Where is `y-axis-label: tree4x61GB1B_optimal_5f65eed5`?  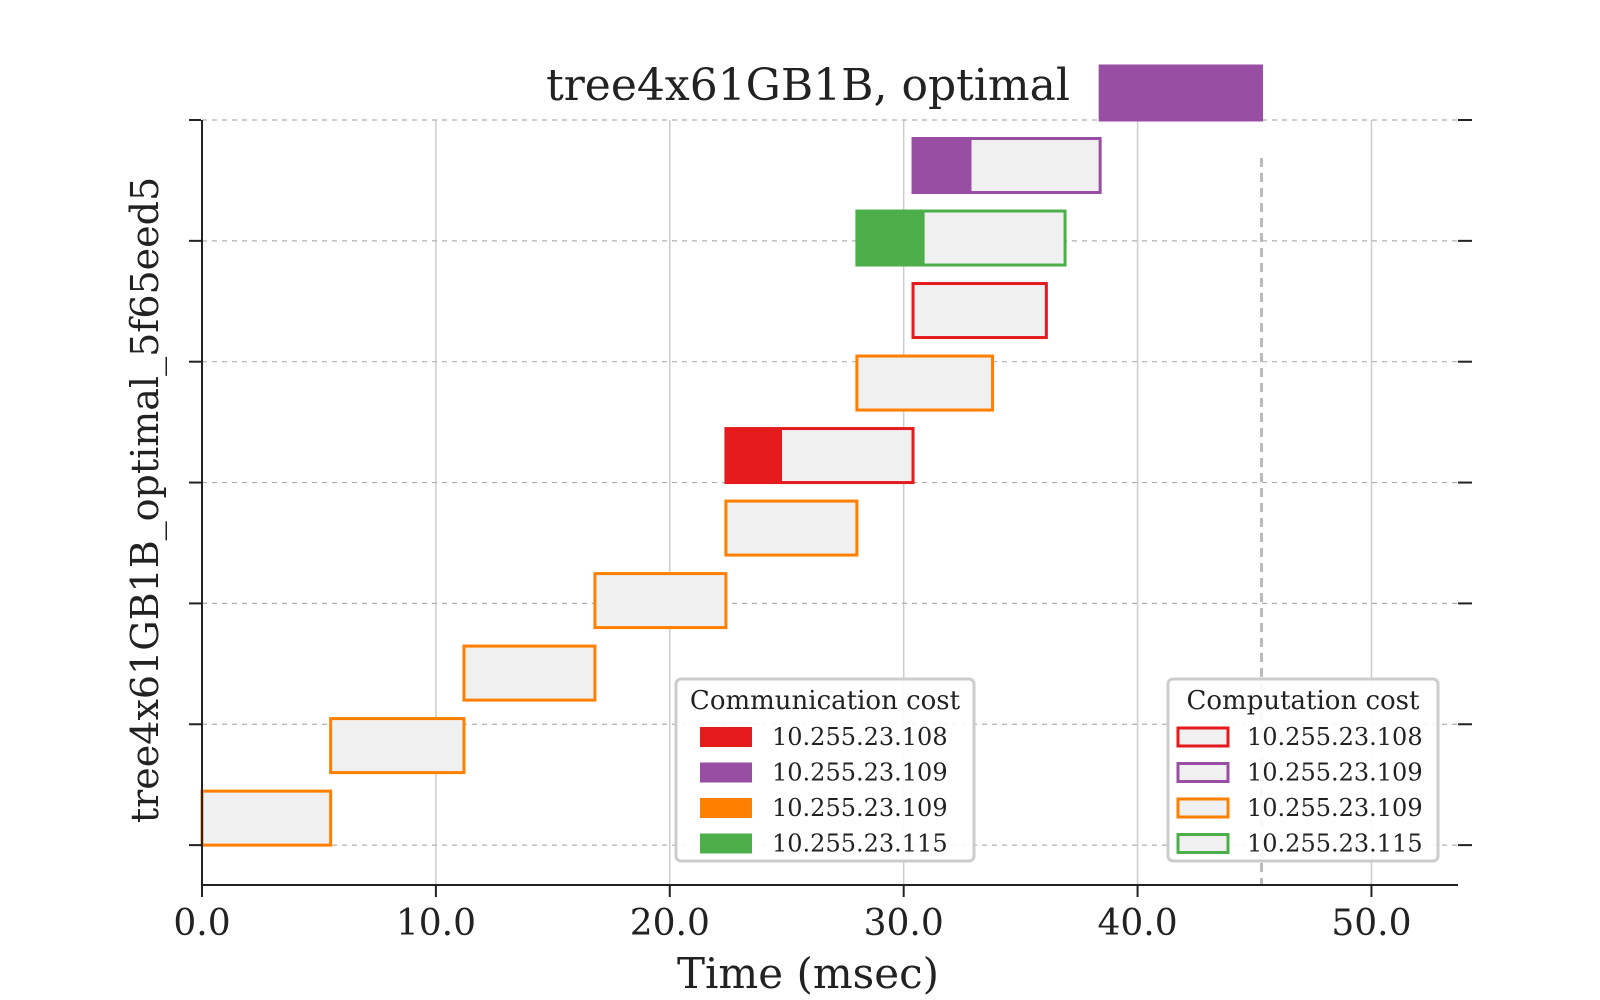 y-axis-label: tree4x61GB1B_optimal_5f65eed5 is located at coordinates (145, 500).